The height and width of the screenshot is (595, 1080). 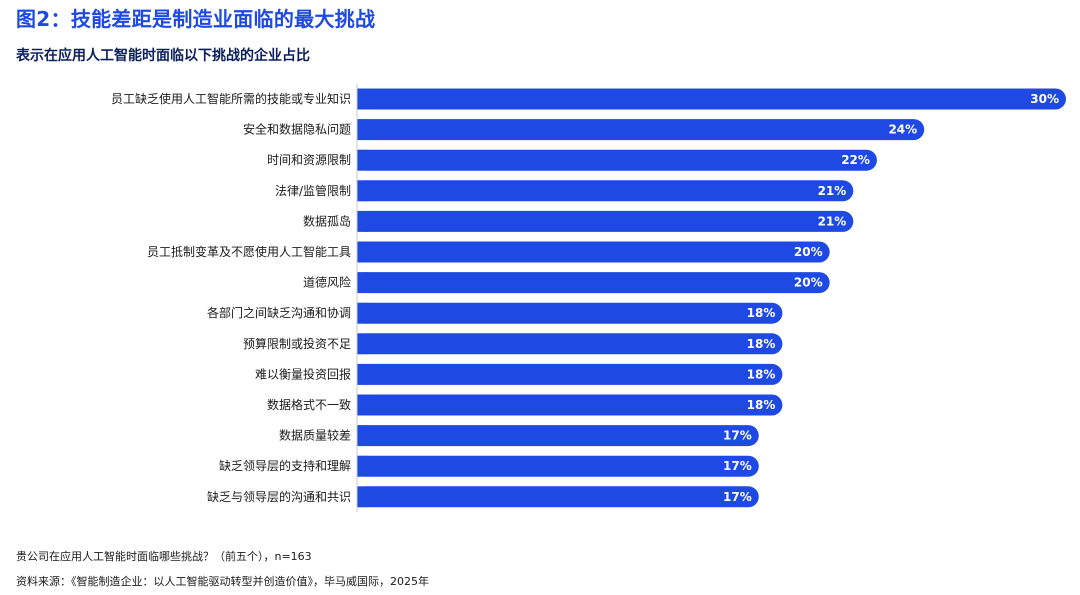 What do you see at coordinates (279, 496) in the screenshot?
I see `category-label: 缺乏与领导层的沟通和共识` at bounding box center [279, 496].